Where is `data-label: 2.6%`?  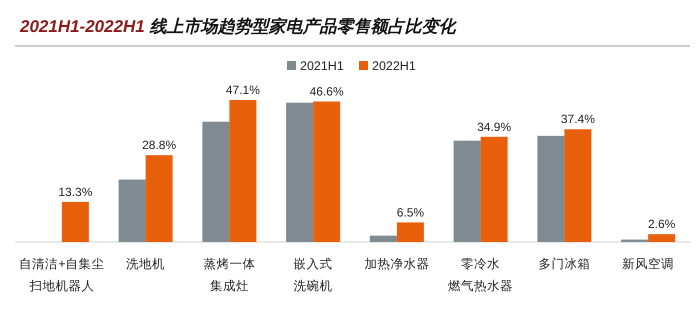
data-label: 2.6% is located at coordinates (662, 224).